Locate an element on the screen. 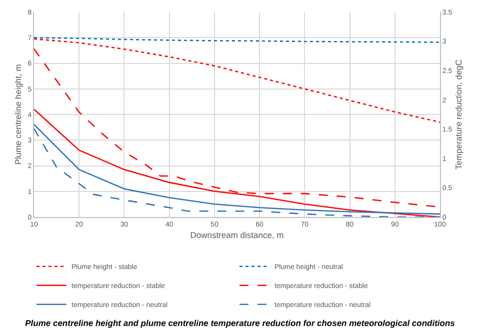 This screenshot has width=480, height=331. text: Plume centreline height and plume centreline temperature reduction for chosen meteorological conditions is located at coordinates (240, 323).